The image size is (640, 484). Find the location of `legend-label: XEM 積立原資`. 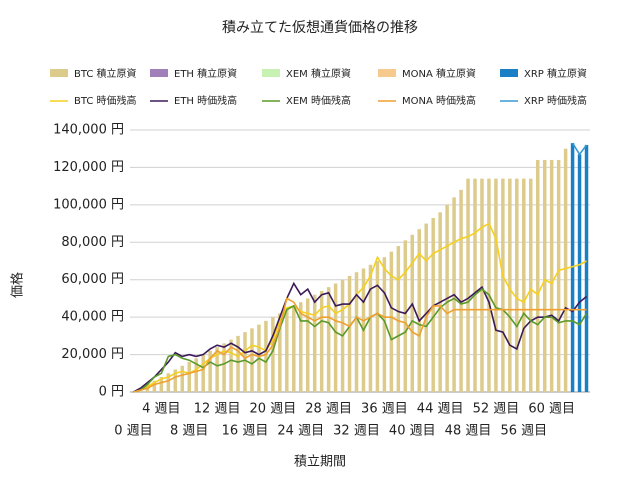

legend-label: XEM 積立原資 is located at coordinates (318, 73).